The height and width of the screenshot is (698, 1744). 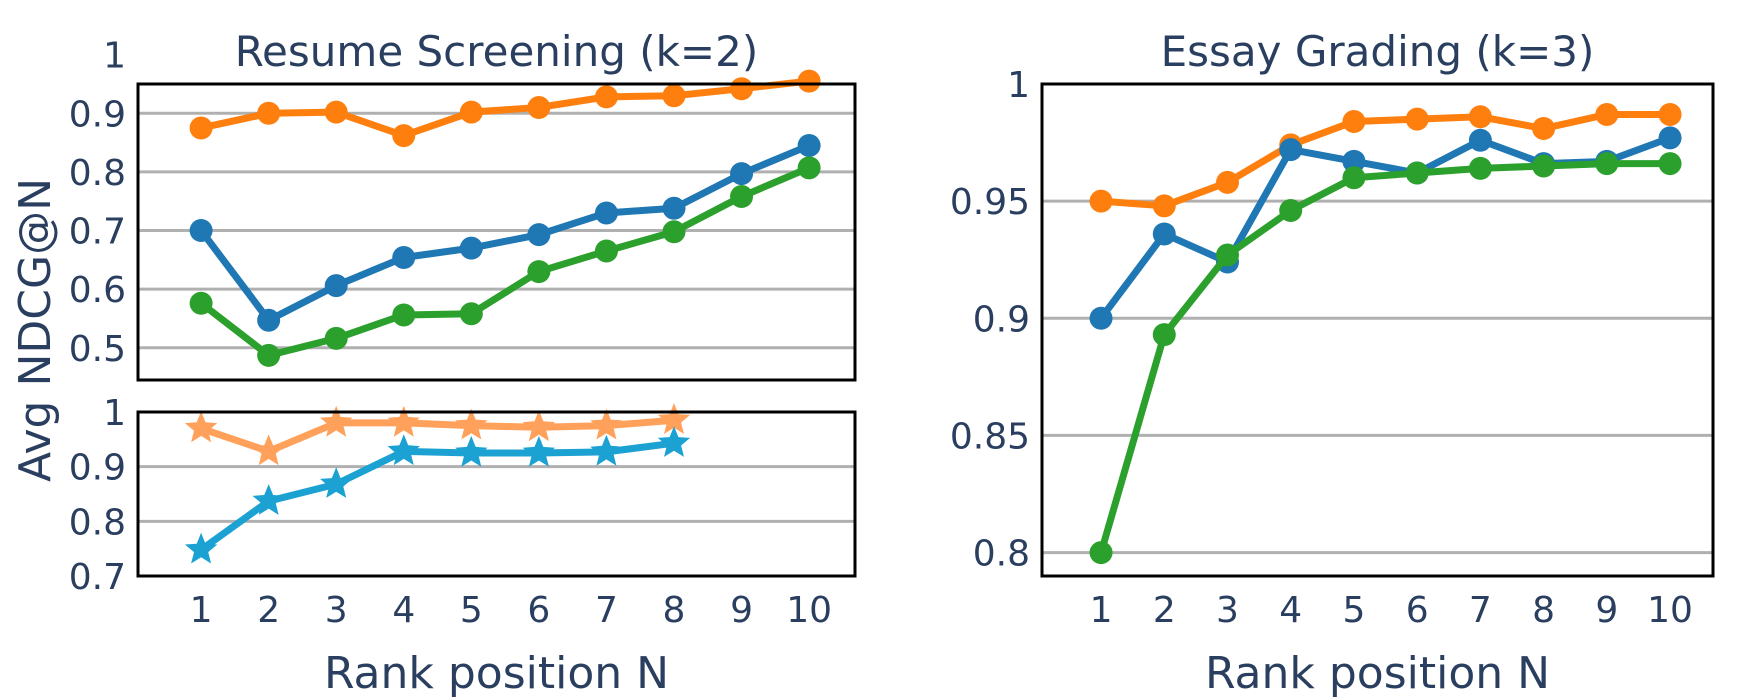 What do you see at coordinates (741, 610) in the screenshot?
I see `resume-xtick-label: 9` at bounding box center [741, 610].